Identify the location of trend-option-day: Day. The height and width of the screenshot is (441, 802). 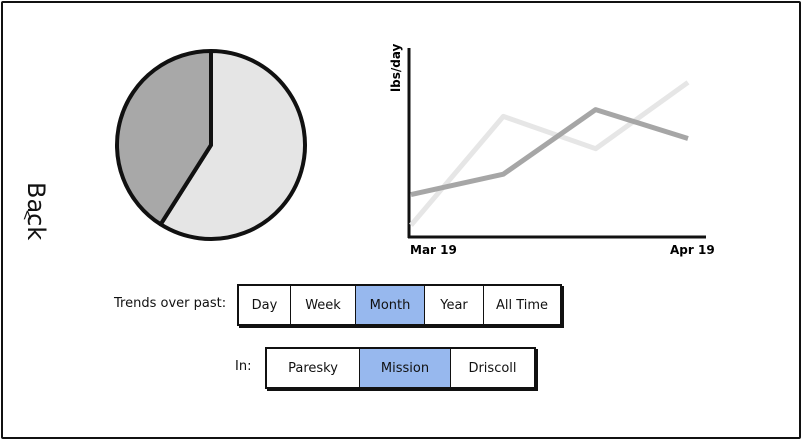
(265, 305).